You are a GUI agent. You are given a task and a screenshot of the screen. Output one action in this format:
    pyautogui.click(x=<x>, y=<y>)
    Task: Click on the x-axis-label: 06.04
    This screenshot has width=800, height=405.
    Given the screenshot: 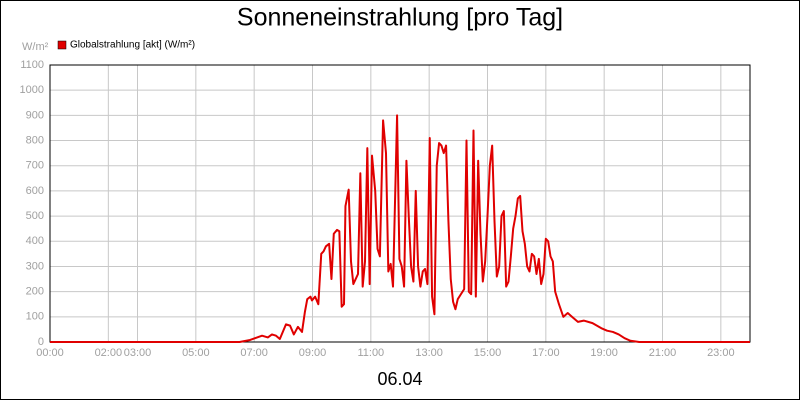 What is the action you would take?
    pyautogui.click(x=399, y=379)
    